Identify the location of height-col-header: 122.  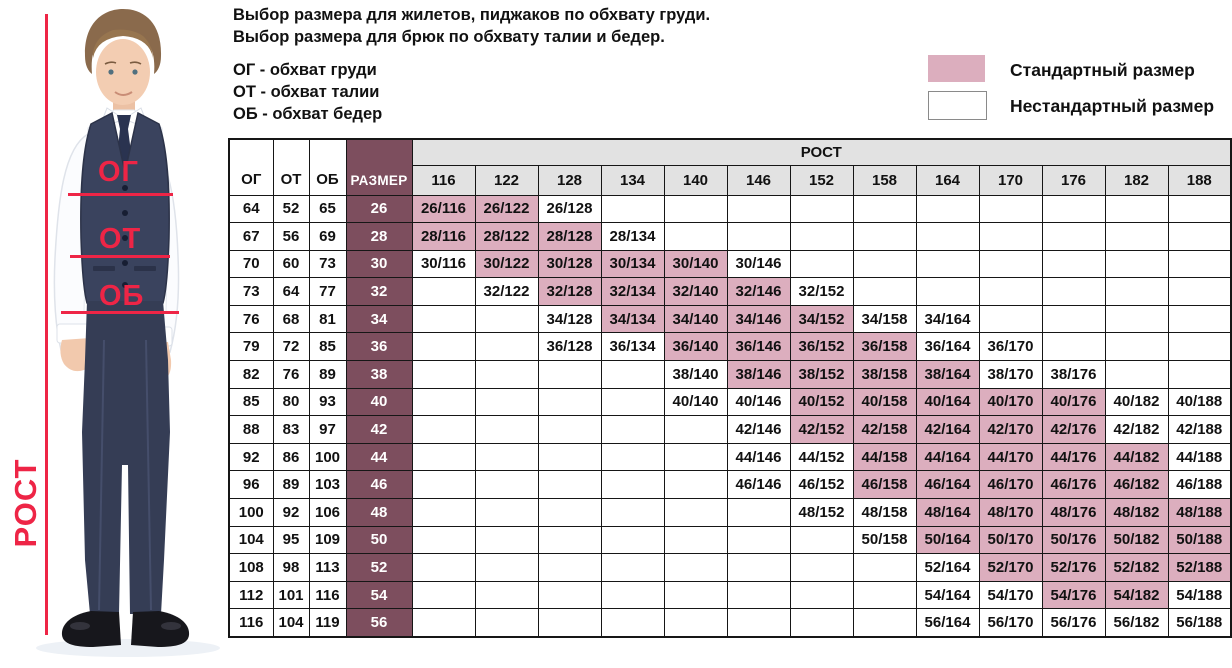
(506, 180).